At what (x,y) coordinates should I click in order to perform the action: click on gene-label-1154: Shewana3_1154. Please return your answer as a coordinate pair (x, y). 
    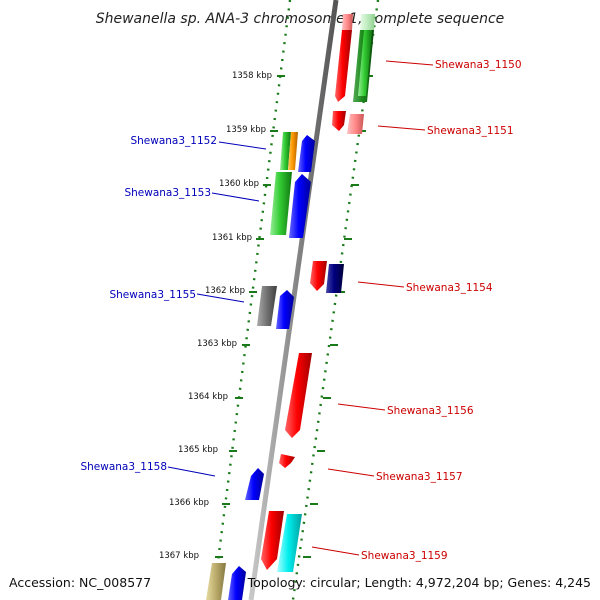
    Looking at the image, I should click on (449, 288).